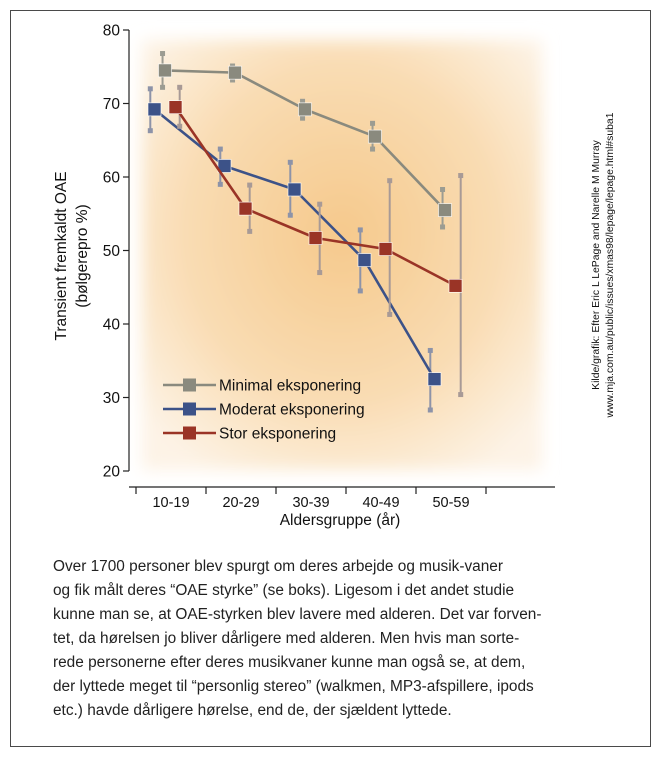 The height and width of the screenshot is (758, 663). Describe the element at coordinates (82, 255) in the screenshot. I see `y-axis-label-line2: (bølgerepro %)` at that location.